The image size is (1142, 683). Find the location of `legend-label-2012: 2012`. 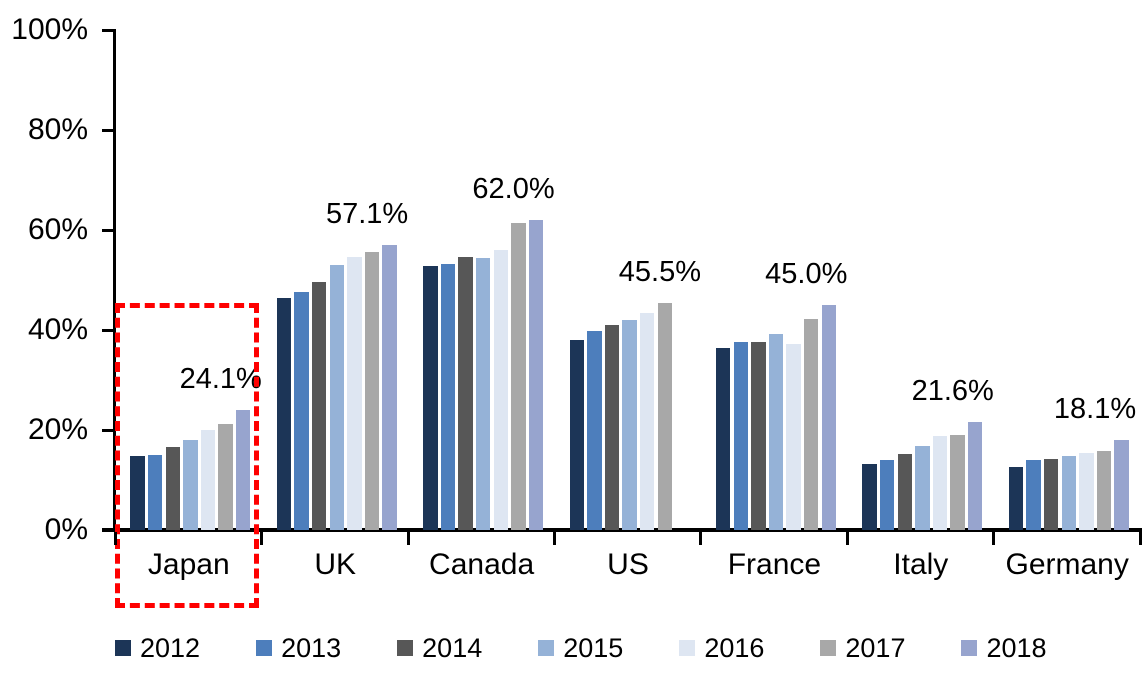

legend-label-2012: 2012 is located at coordinates (170, 648).